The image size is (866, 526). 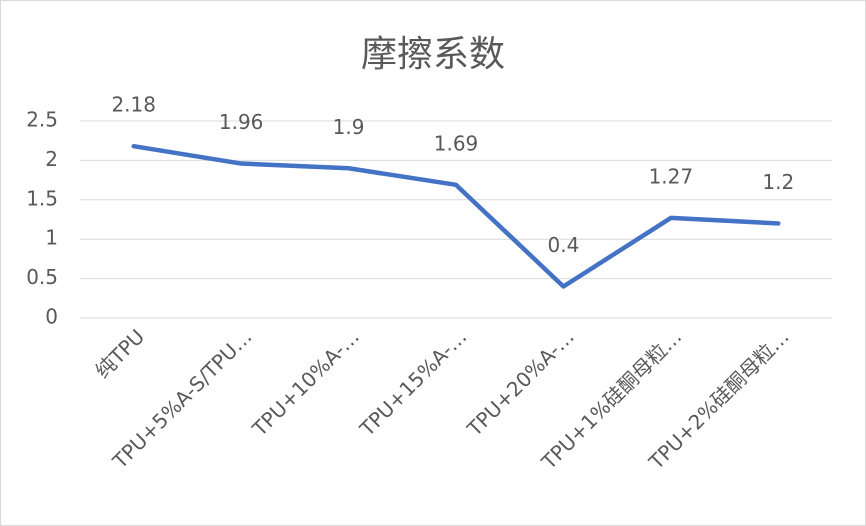 I want to click on y-tick-label: 2.5, so click(x=42, y=120).